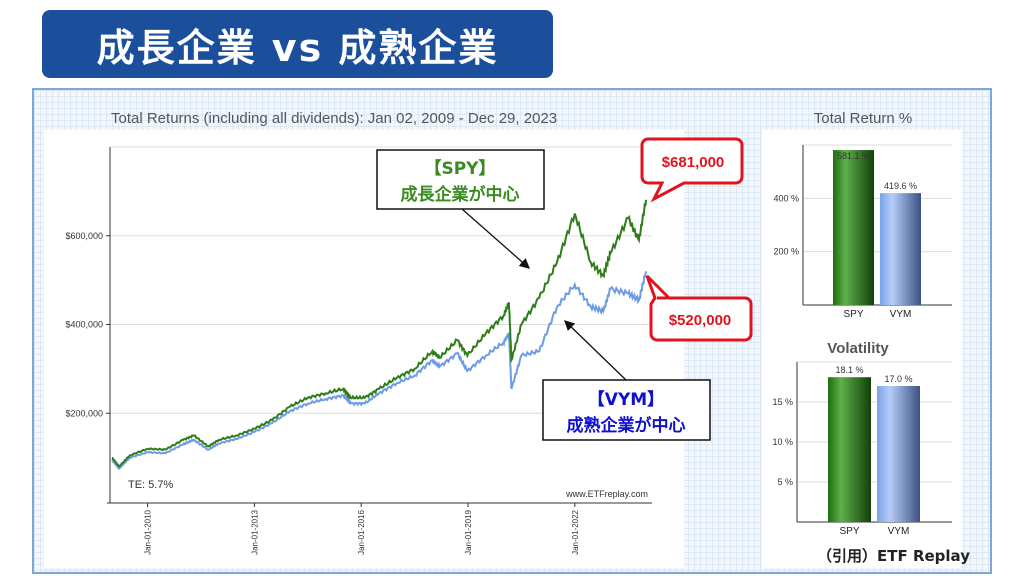 This screenshot has height=576, width=1024. What do you see at coordinates (700, 320) in the screenshot?
I see `vym-final-value: $520,000` at bounding box center [700, 320].